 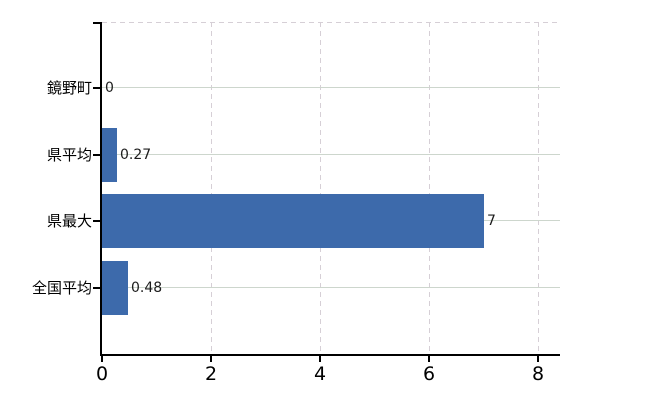 I want to click on x-tick-label: 6, so click(x=429, y=374).